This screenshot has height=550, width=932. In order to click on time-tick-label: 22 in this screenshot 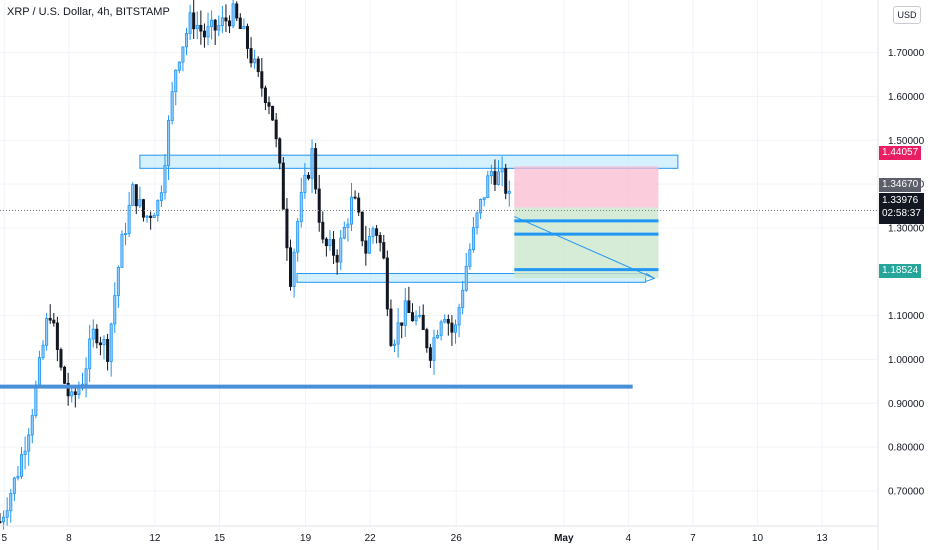, I will do `click(371, 538)`.